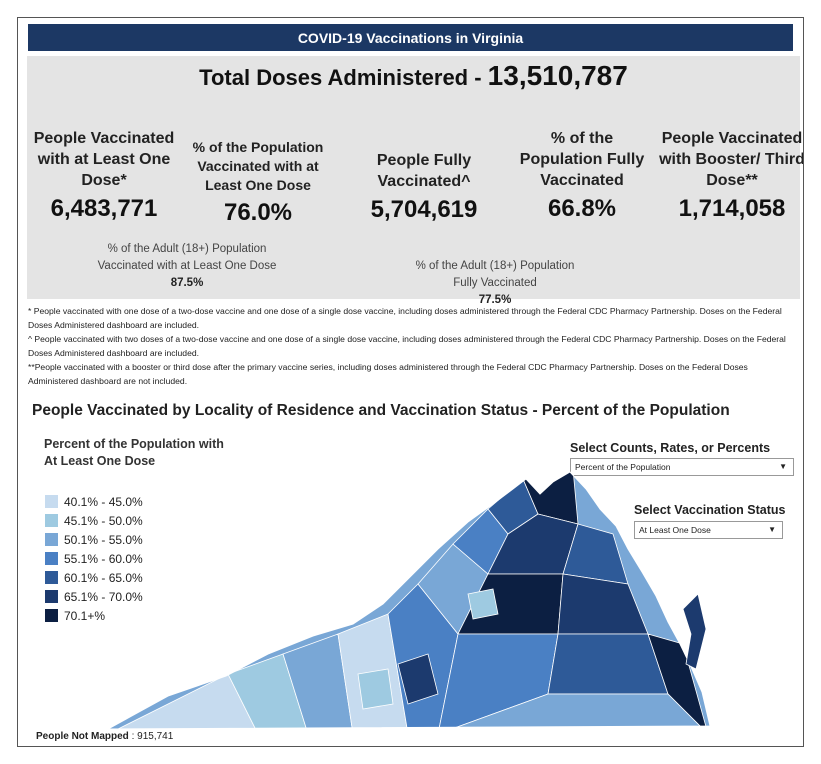  Describe the element at coordinates (495, 300) in the screenshot. I see `adult-fully-value: 77.5%` at that location.